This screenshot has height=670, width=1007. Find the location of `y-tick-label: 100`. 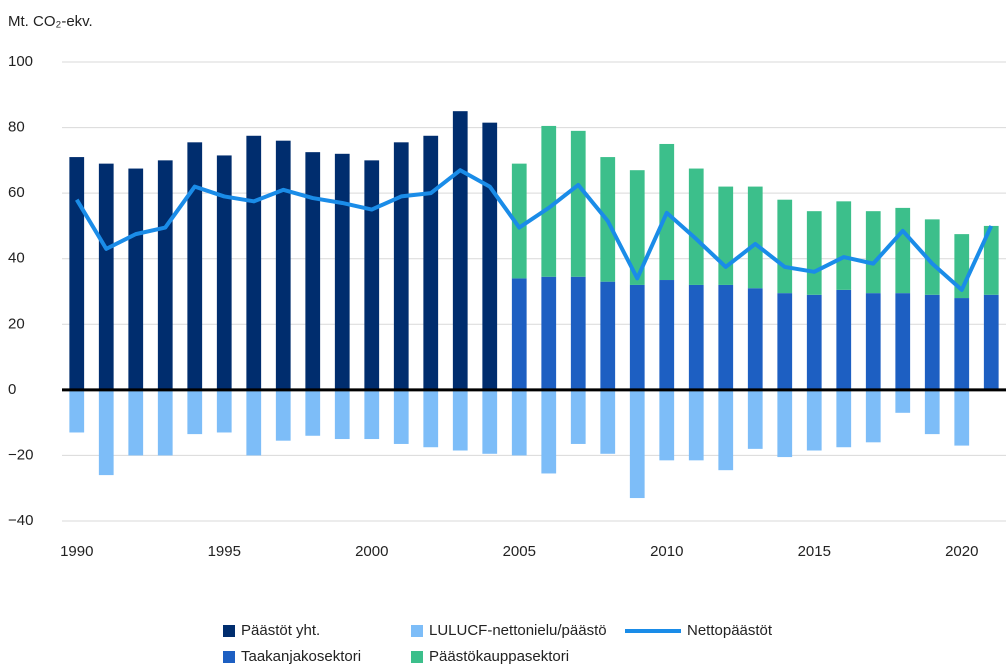

y-tick-label: 100 is located at coordinates (20, 61).